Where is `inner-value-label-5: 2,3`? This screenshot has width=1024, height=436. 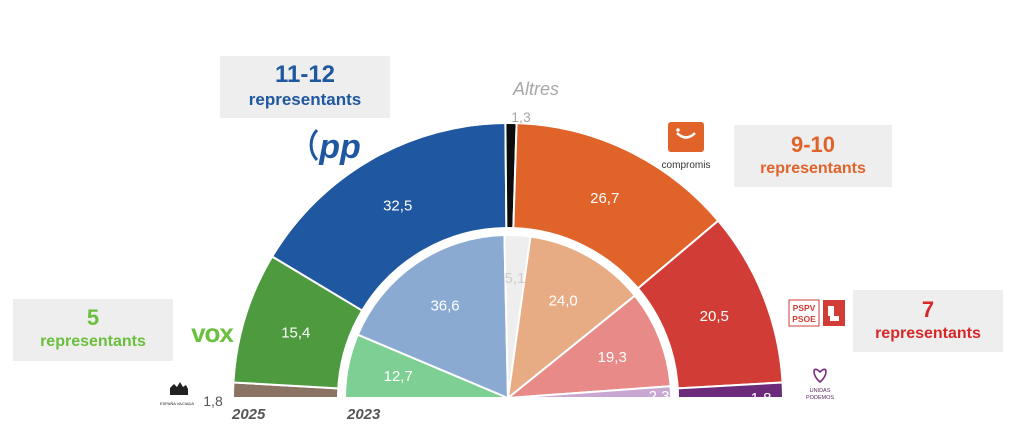 inner-value-label-5: 2,3 is located at coordinates (659, 396).